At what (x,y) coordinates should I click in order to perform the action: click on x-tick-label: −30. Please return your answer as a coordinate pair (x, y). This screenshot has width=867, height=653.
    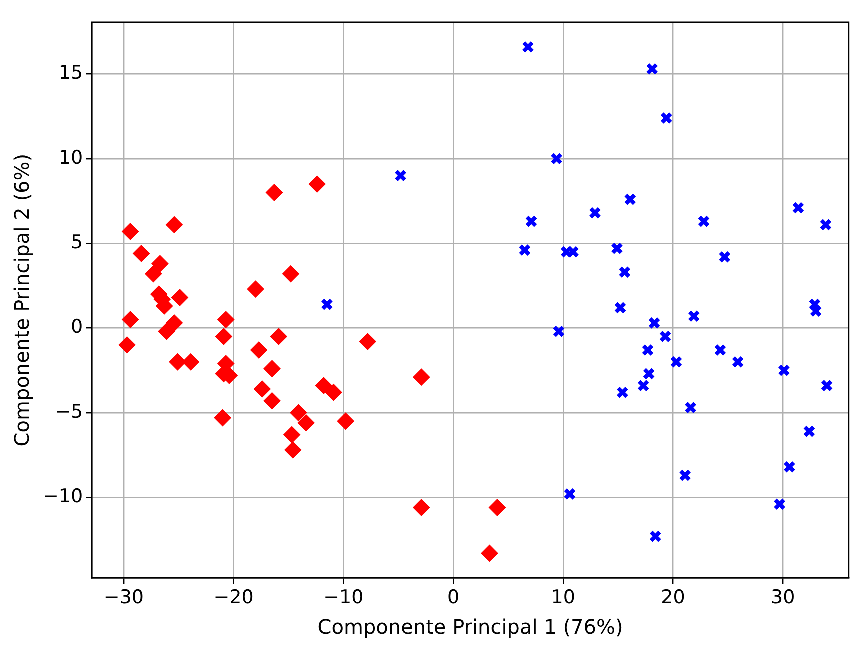
    Looking at the image, I should click on (124, 597).